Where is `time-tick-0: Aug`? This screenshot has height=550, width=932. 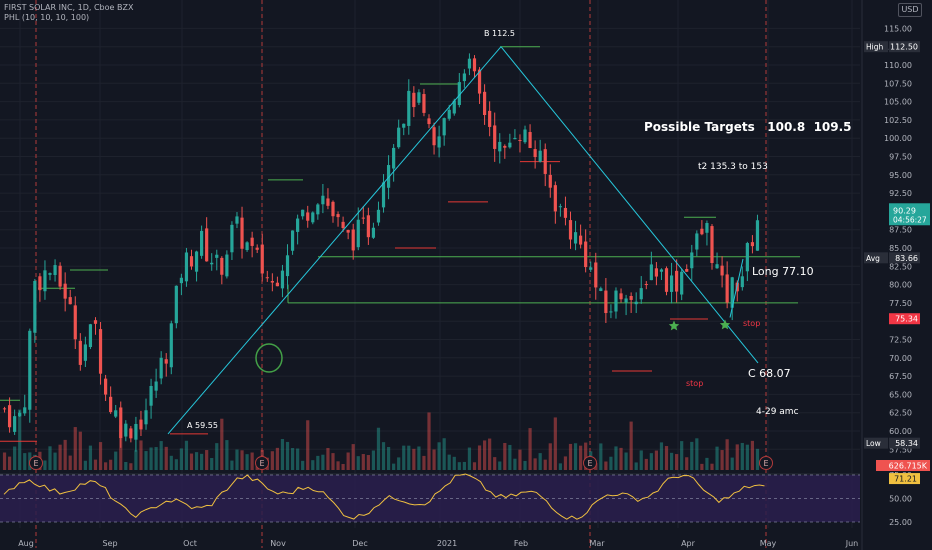
time-tick-0: Aug is located at coordinates (26, 543).